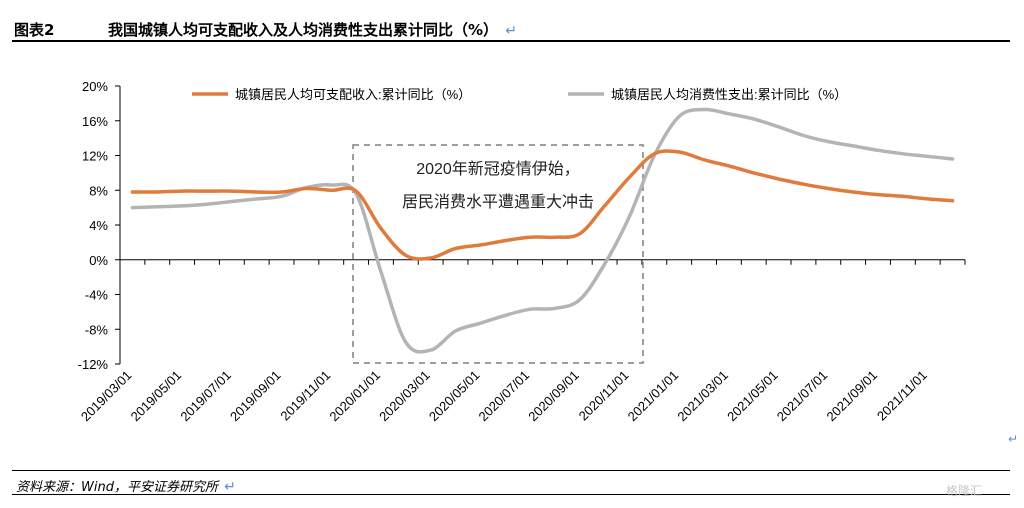 The image size is (1024, 508). Describe the element at coordinates (98, 260) in the screenshot. I see `y-tick-label: 0%` at that location.